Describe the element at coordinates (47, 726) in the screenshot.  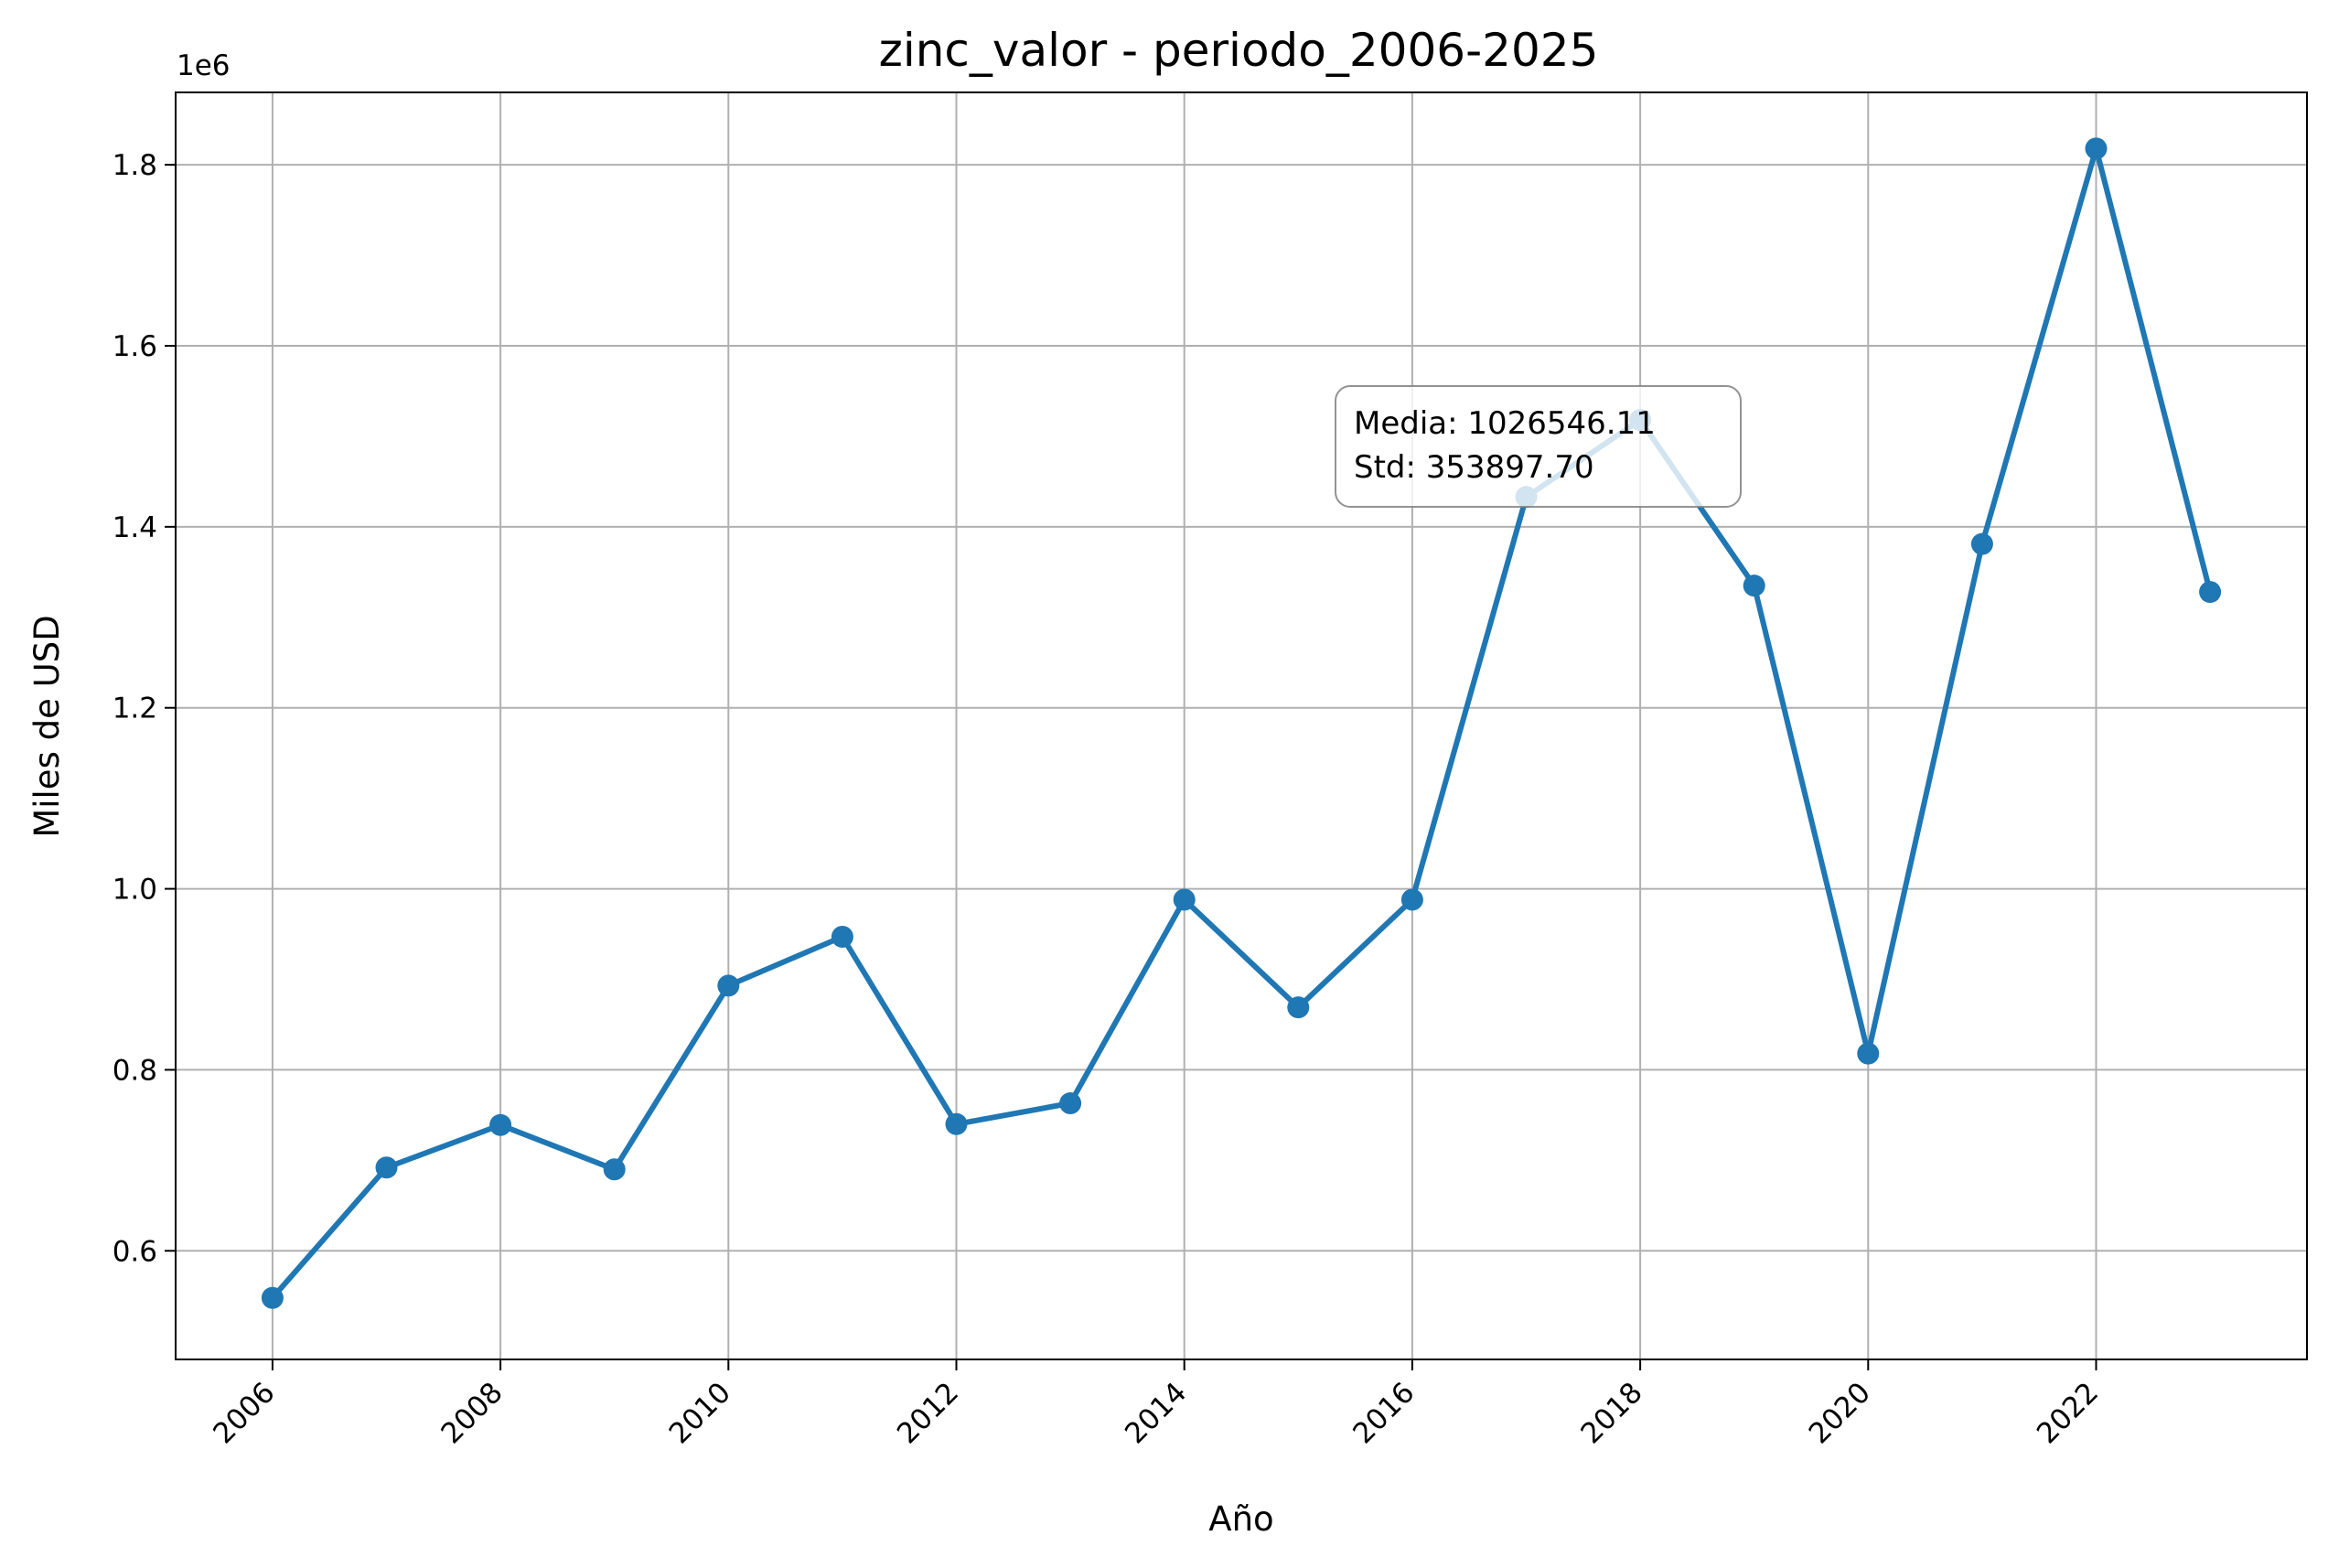
I see `y-axis-label: Miles de USD` at that location.